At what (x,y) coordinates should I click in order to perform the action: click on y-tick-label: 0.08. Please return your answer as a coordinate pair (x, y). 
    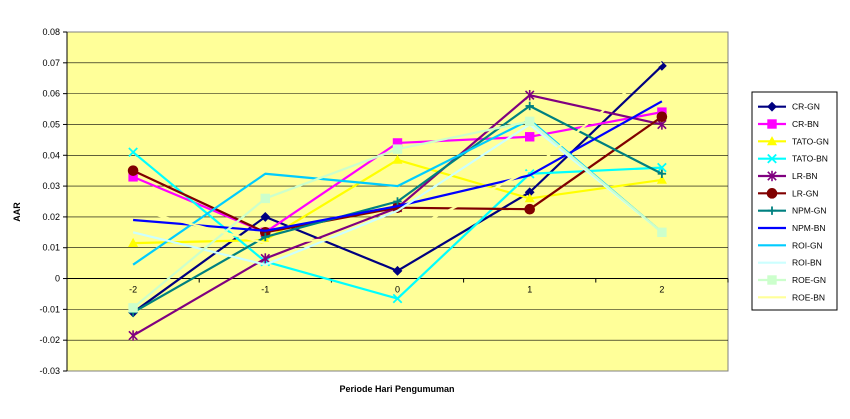
    Looking at the image, I should click on (51, 32).